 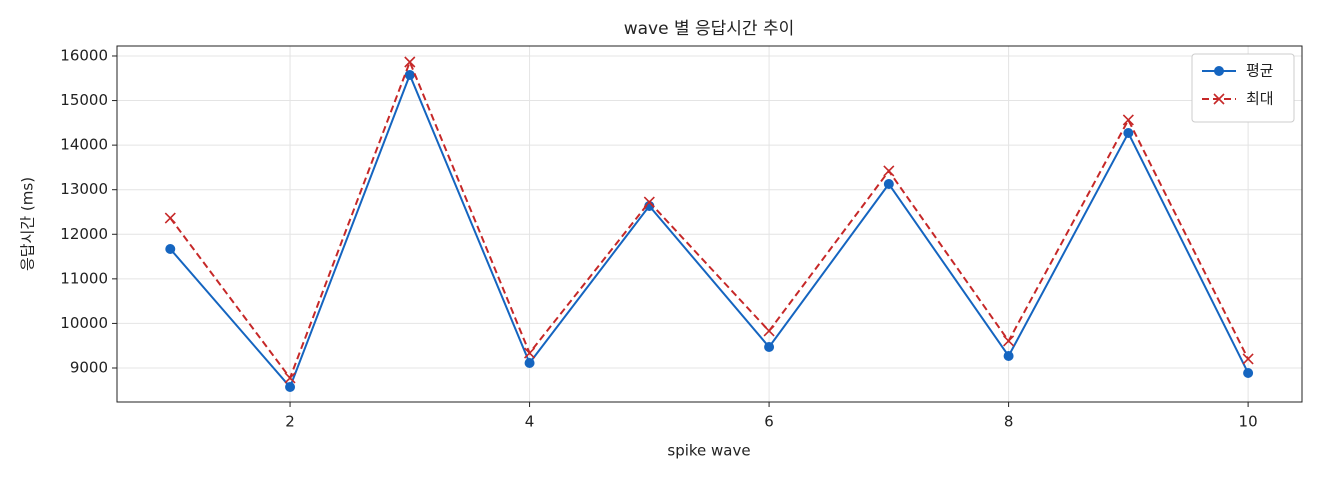 What do you see at coordinates (84, 55) in the screenshot?
I see `y-tick-label: 16000` at bounding box center [84, 55].